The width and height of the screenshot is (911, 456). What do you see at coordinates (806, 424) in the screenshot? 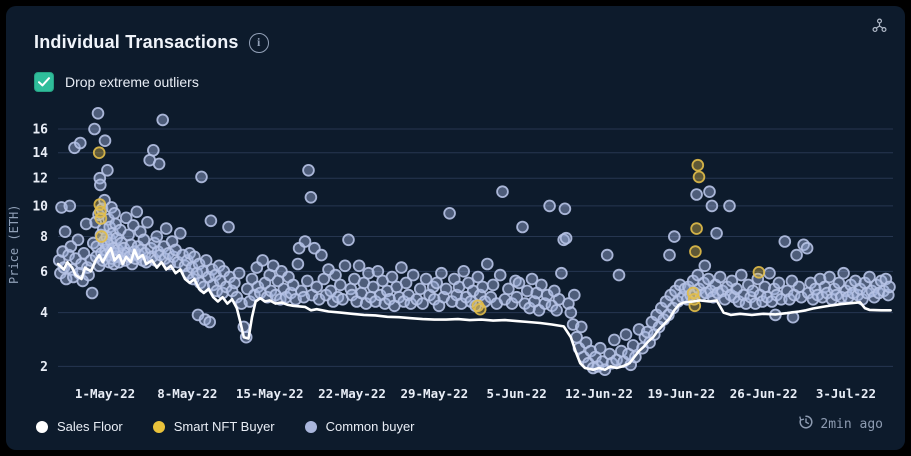
I see `history-clock-icon` at bounding box center [806, 424].